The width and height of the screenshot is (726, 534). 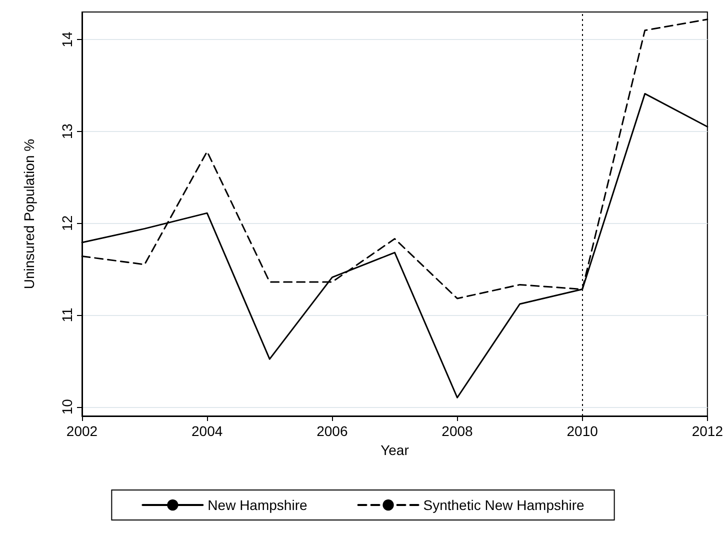 I want to click on legend-label: New Hampshire, so click(x=258, y=505).